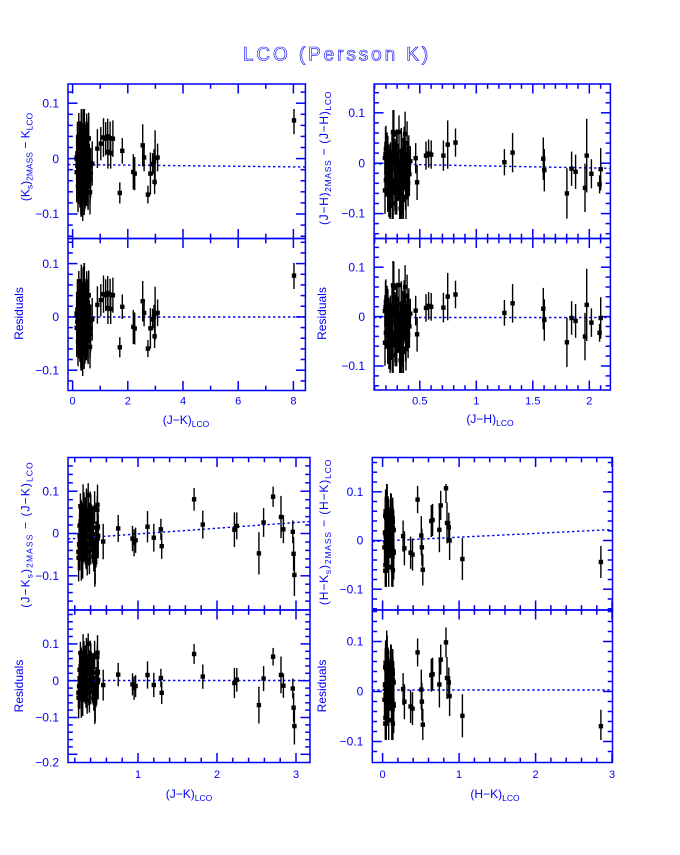 This screenshot has height=855, width=680. What do you see at coordinates (490, 420) in the screenshot?
I see `svg-text: (J−H)LCO` at bounding box center [490, 420].